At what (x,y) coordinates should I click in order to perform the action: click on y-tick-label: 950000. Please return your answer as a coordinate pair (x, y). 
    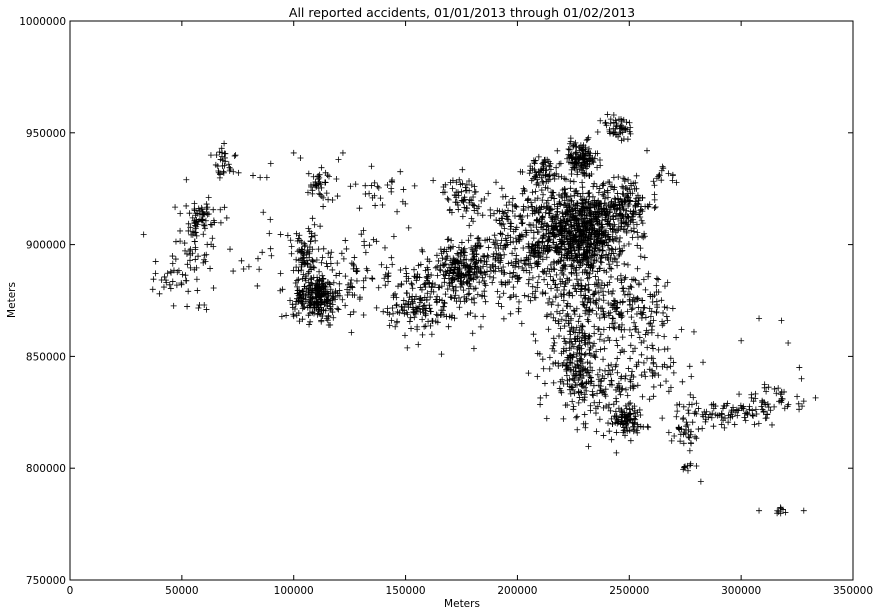
    Looking at the image, I should click on (46, 134).